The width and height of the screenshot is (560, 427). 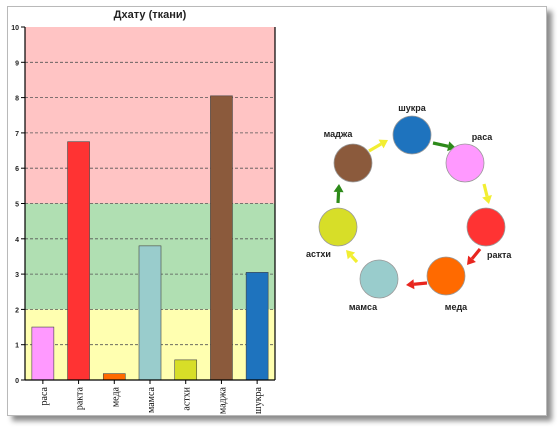 What do you see at coordinates (17, 275) in the screenshot?
I see `y-tick-label-3: 3` at bounding box center [17, 275].